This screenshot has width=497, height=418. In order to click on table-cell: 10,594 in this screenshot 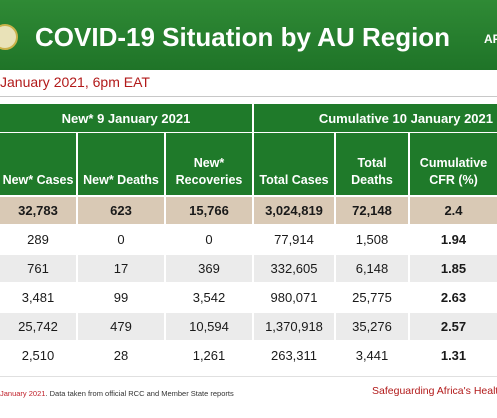, I will do `click(209, 326)`.